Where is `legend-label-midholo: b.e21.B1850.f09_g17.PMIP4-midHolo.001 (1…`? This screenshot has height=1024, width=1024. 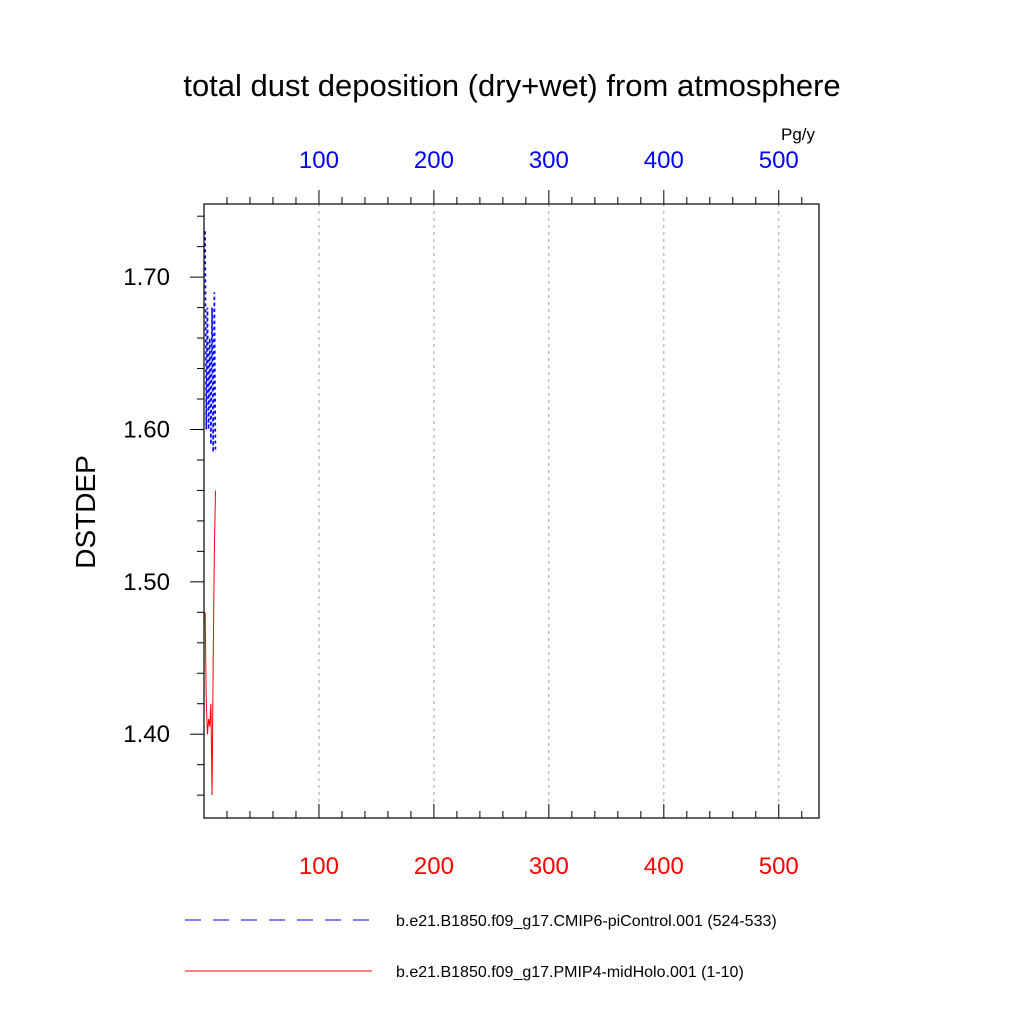 legend-label-midholo: b.e21.B1850.f09_g17.PMIP4-midHolo.001 (1… is located at coordinates (570, 972).